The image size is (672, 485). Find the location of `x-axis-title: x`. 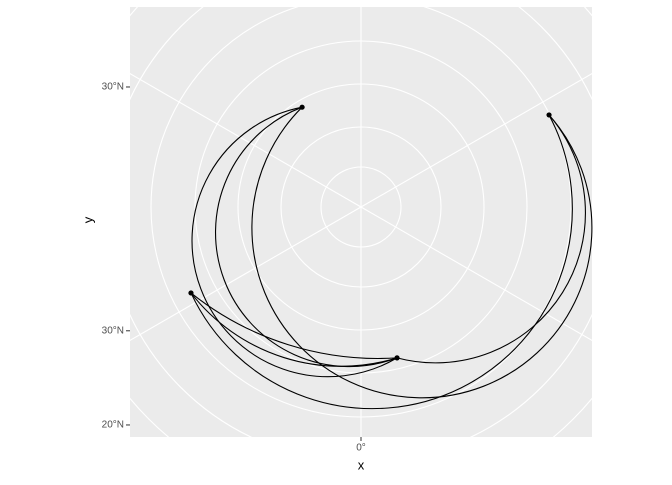

x-axis-title: x is located at coordinates (361, 464).